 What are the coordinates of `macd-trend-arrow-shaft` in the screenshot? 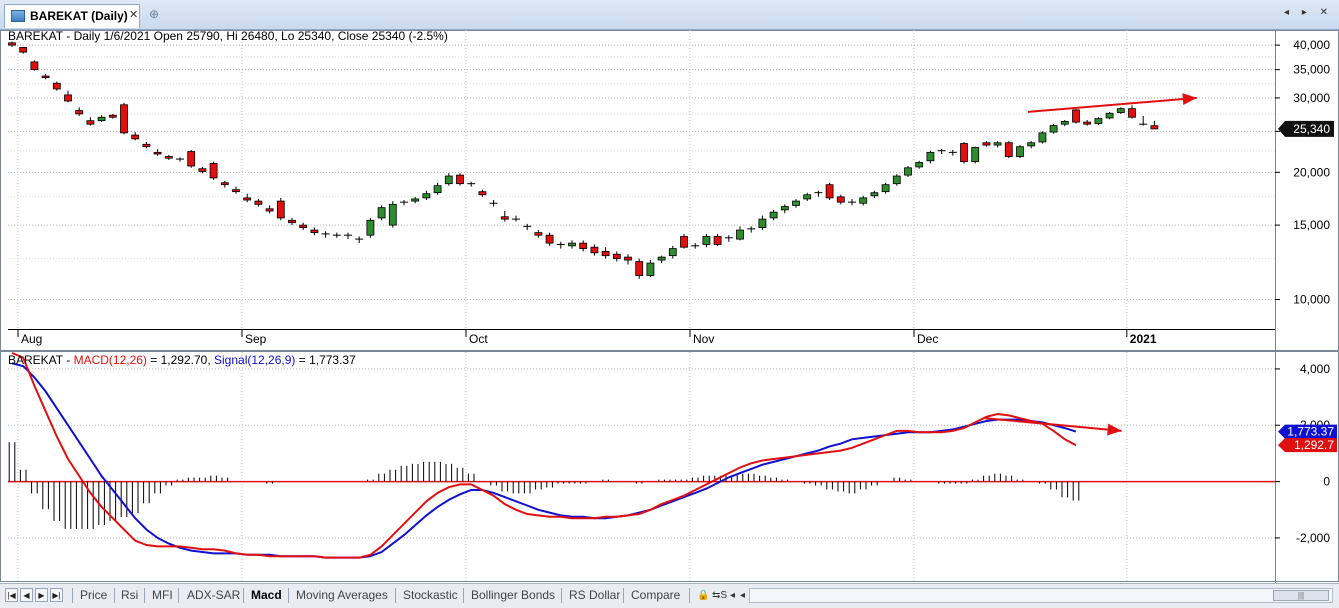 It's located at (1053, 424).